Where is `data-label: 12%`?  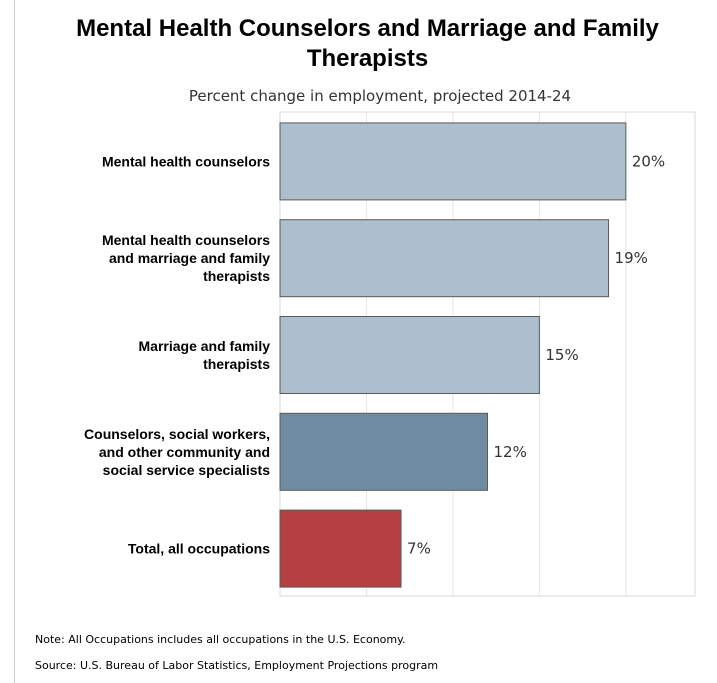
data-label: 12% is located at coordinates (510, 452).